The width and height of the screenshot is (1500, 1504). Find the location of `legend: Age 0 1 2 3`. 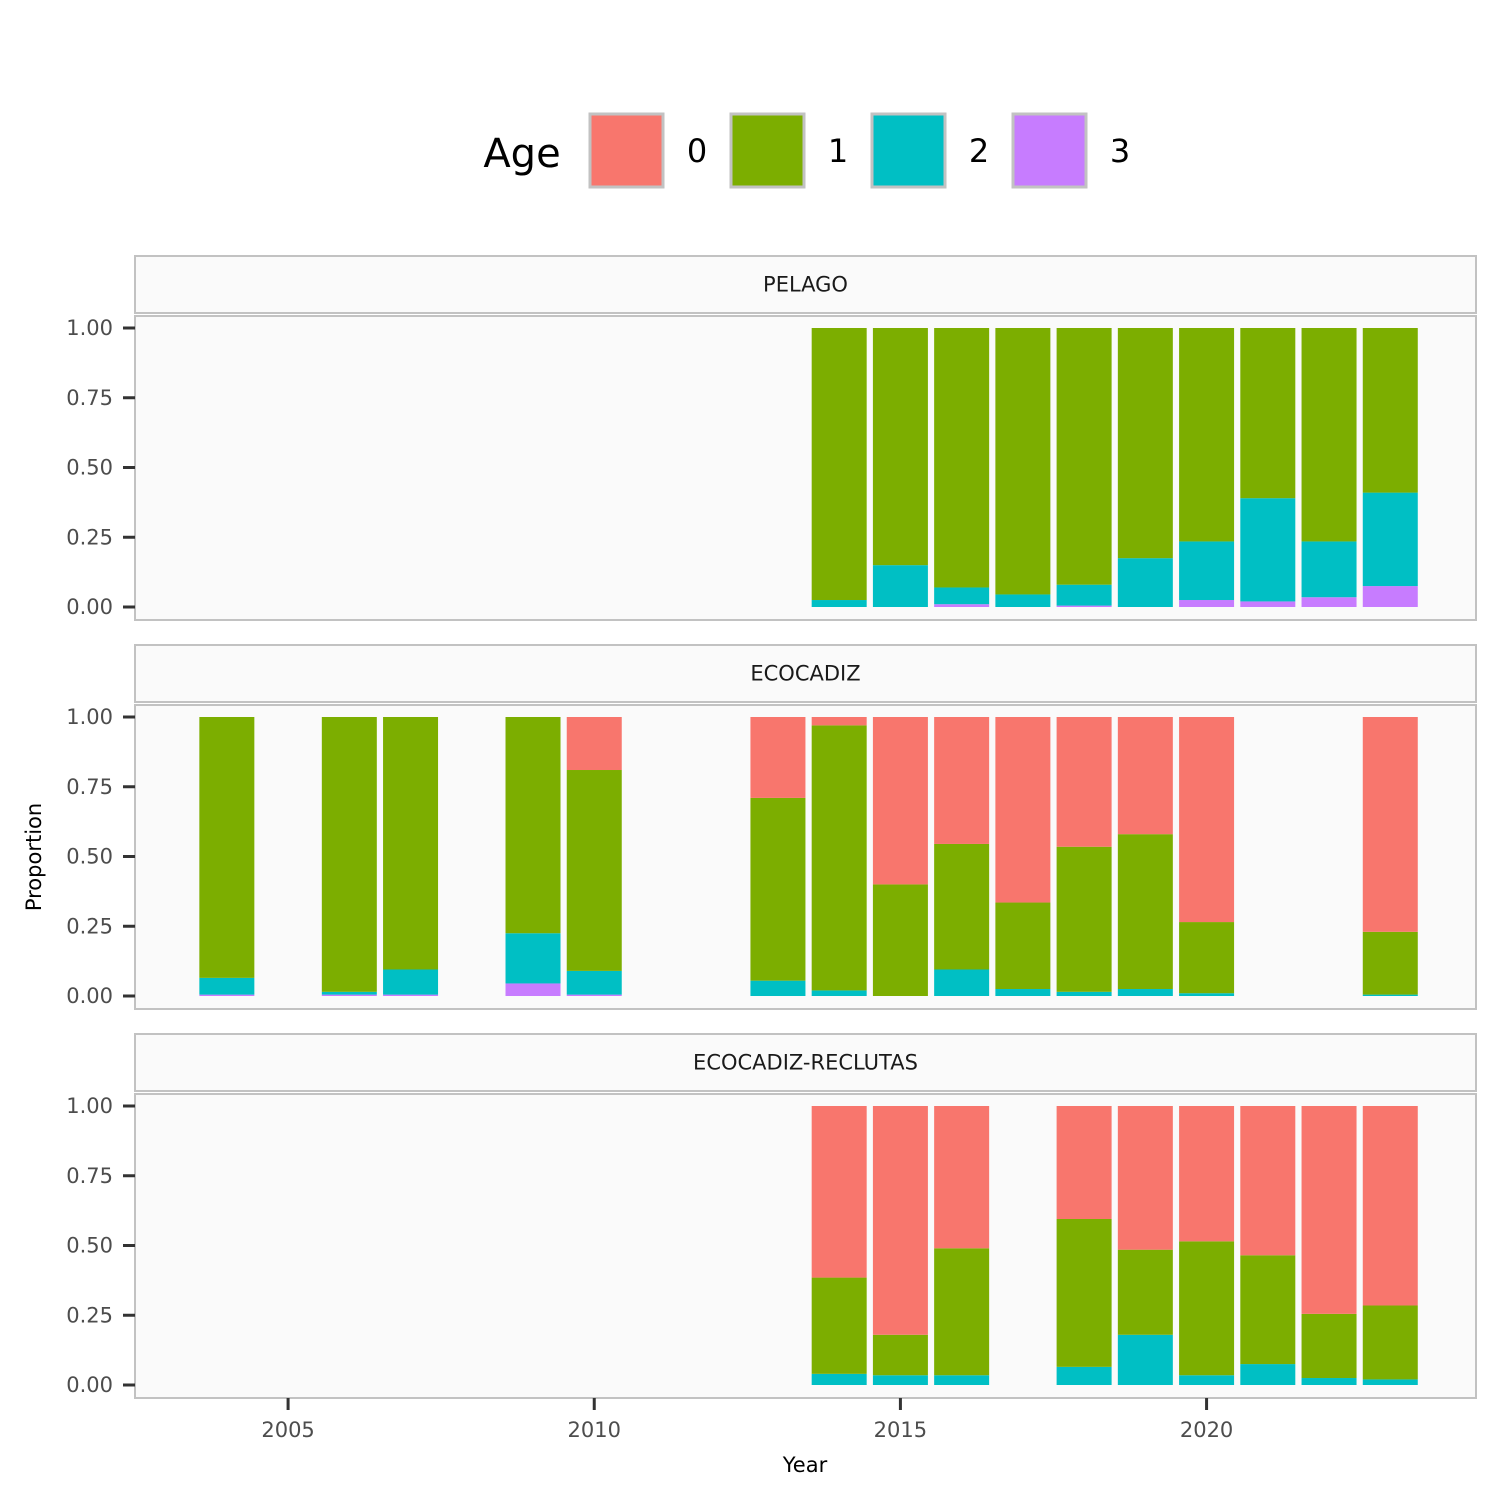

legend: Age 0 1 2 3 is located at coordinates (806, 150).